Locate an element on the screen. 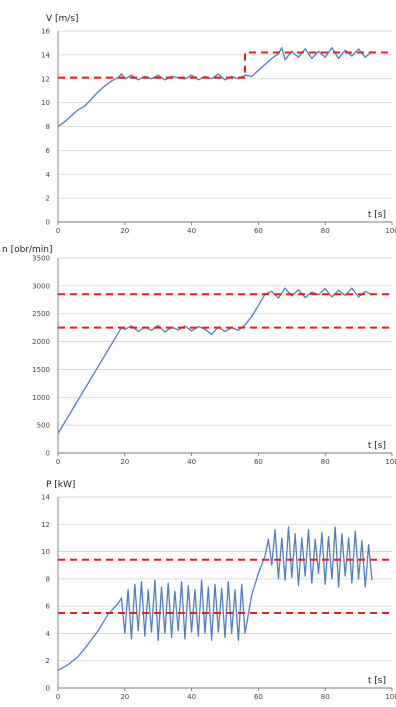 This screenshot has height=707, width=396. y-tick-label: 16 is located at coordinates (45, 32).